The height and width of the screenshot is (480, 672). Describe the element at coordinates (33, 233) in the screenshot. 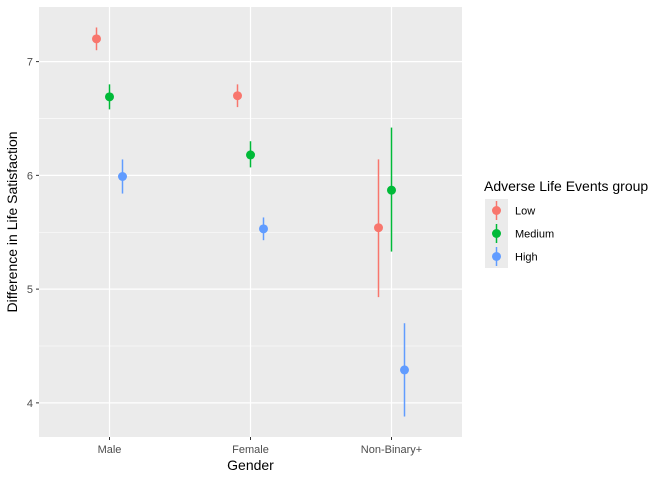

I see `y-axis: 4 5 6 7` at that location.